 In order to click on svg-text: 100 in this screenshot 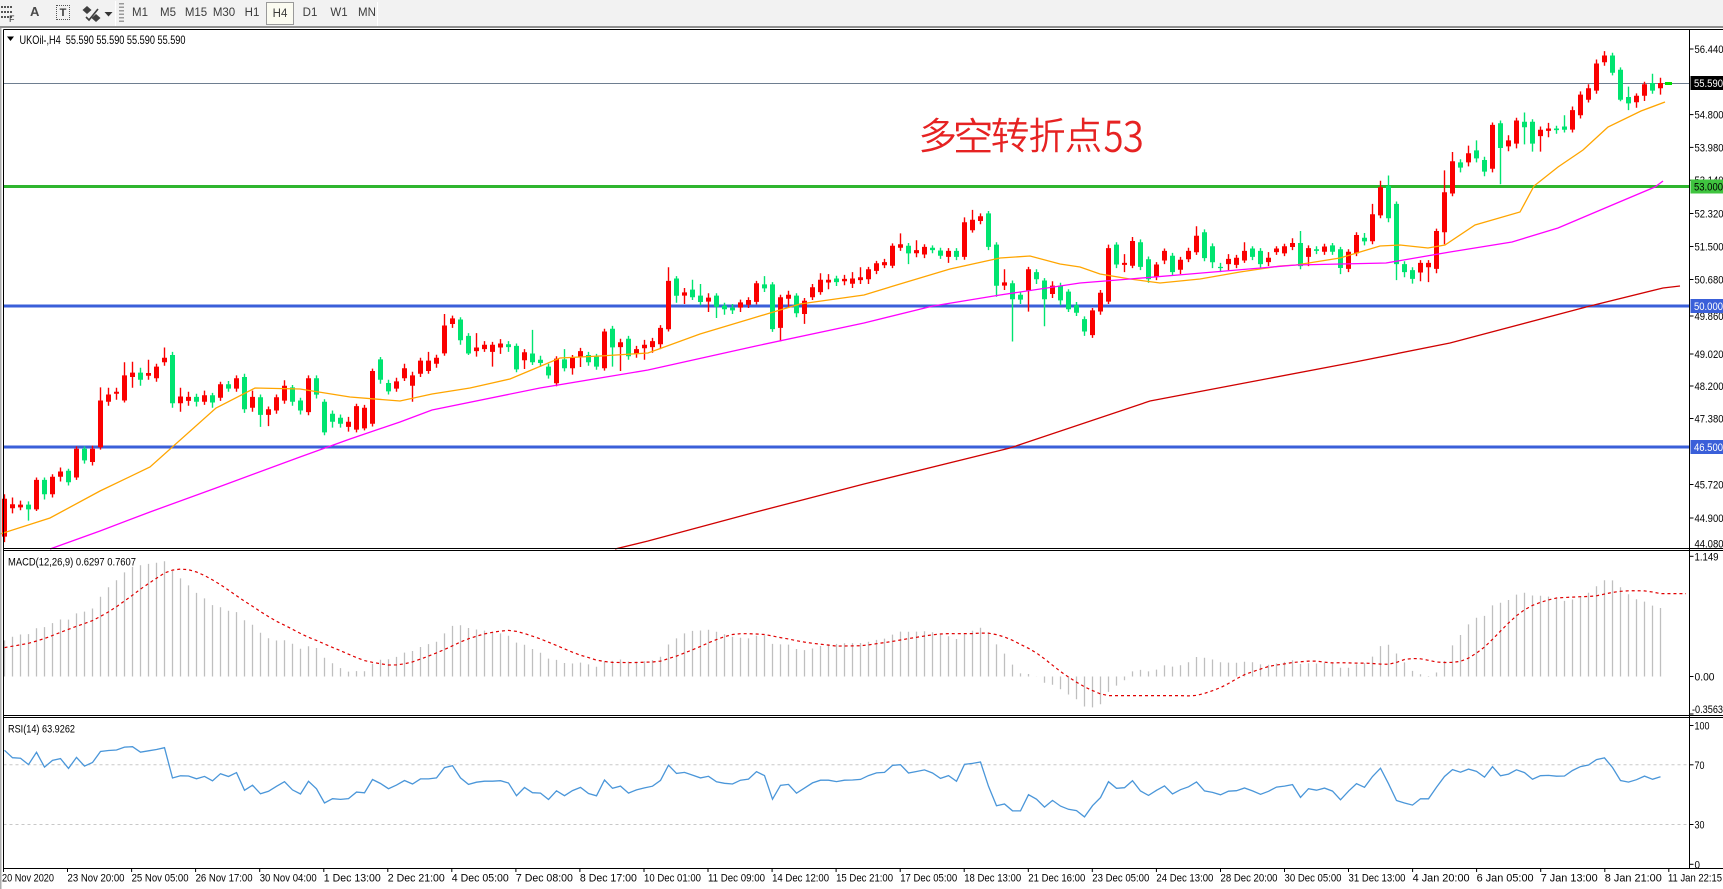, I will do `click(1702, 727)`.